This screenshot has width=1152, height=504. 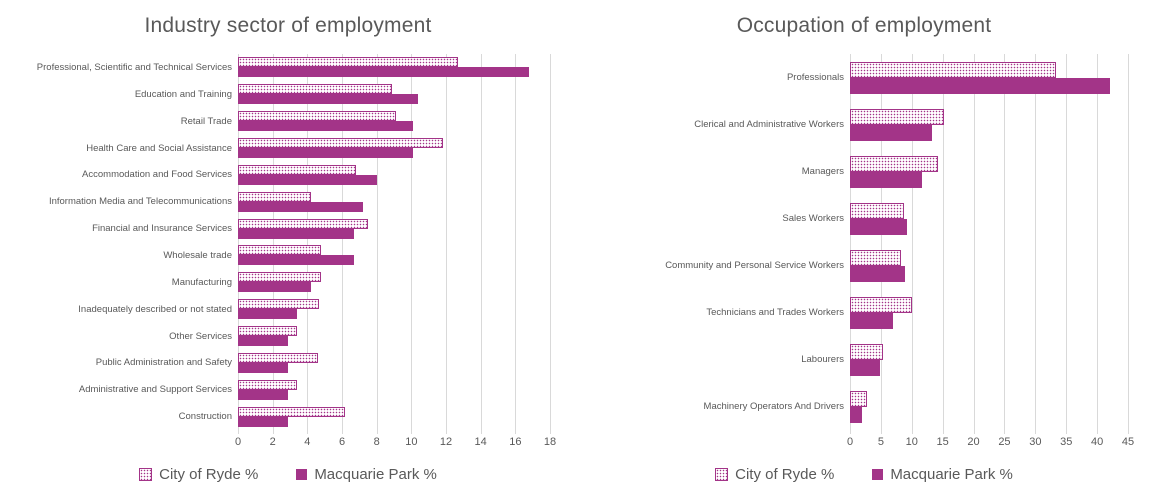 I want to click on x-tick-label: 8, so click(x=376, y=442).